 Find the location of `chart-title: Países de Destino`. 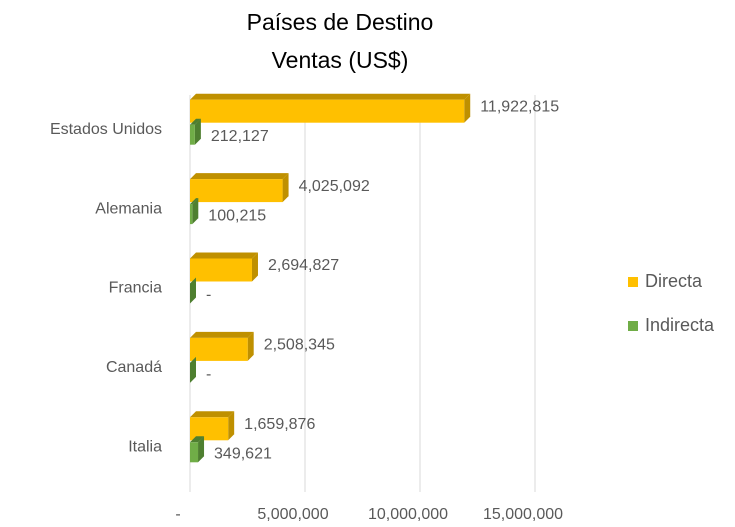

chart-title: Países de Destino is located at coordinates (340, 22).